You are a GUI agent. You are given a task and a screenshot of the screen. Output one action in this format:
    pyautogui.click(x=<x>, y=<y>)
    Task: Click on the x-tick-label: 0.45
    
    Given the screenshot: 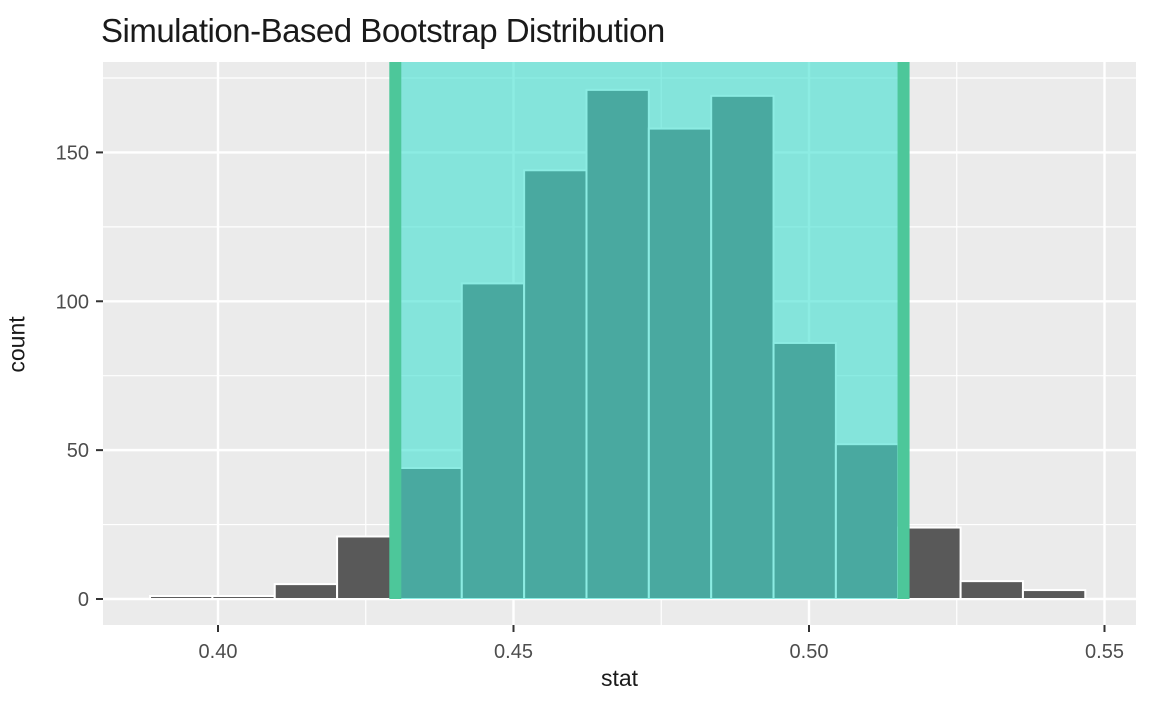 What is the action you would take?
    pyautogui.click(x=513, y=652)
    